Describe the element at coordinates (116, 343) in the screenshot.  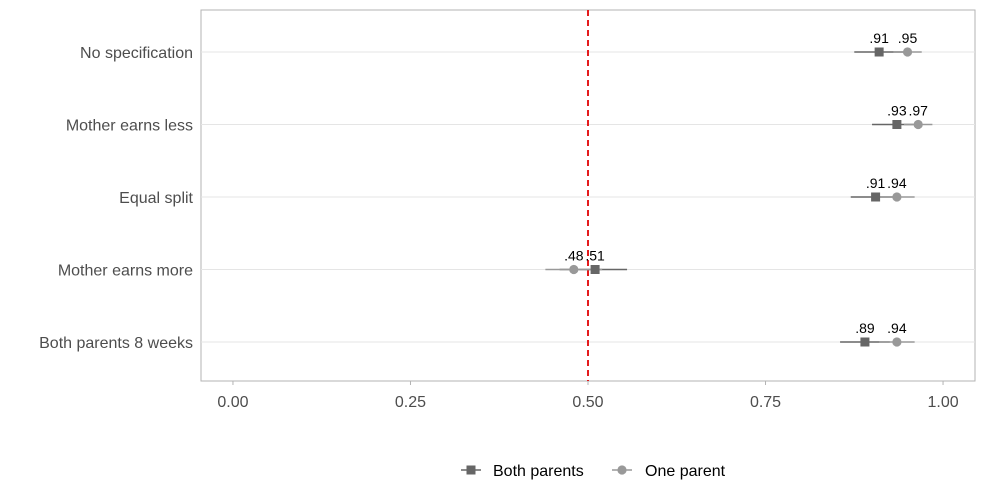
I see `category-label: Both parents 8 weeks` at that location.